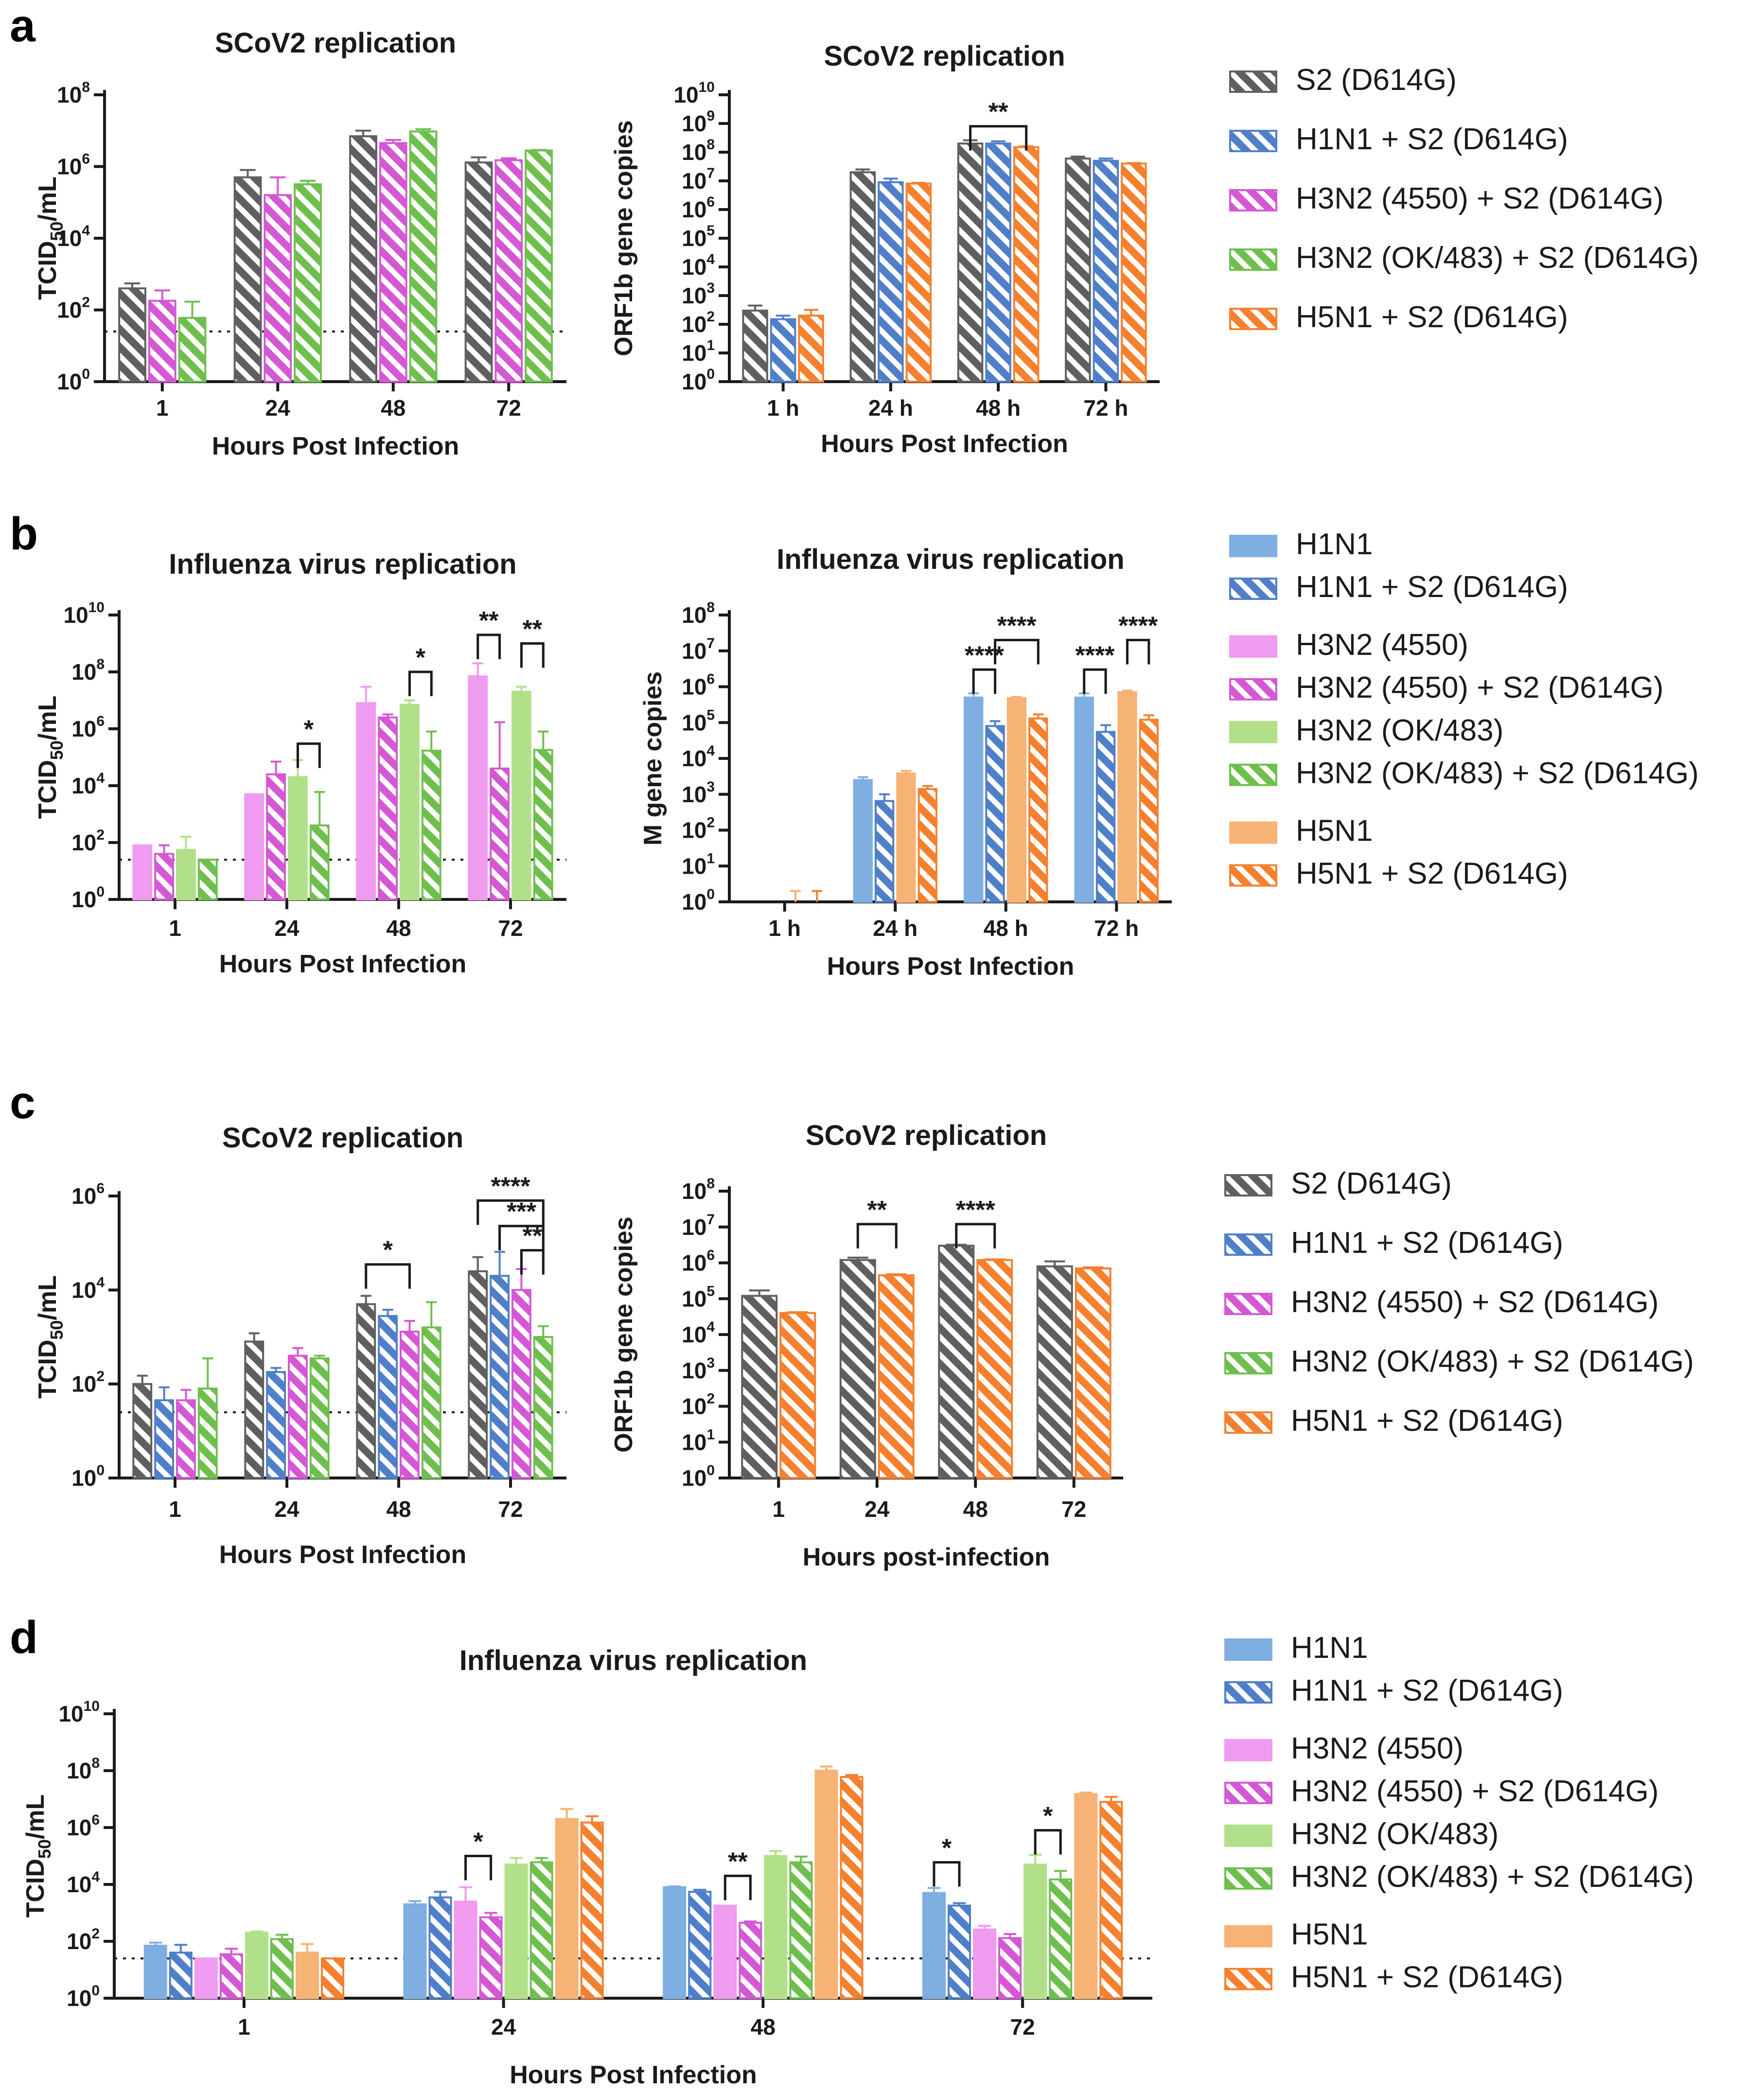 This screenshot has height=2093, width=1764. What do you see at coordinates (1441, 1302) in the screenshot?
I see `legend-item: H3N2 (4550) + S2 (D614G)` at bounding box center [1441, 1302].